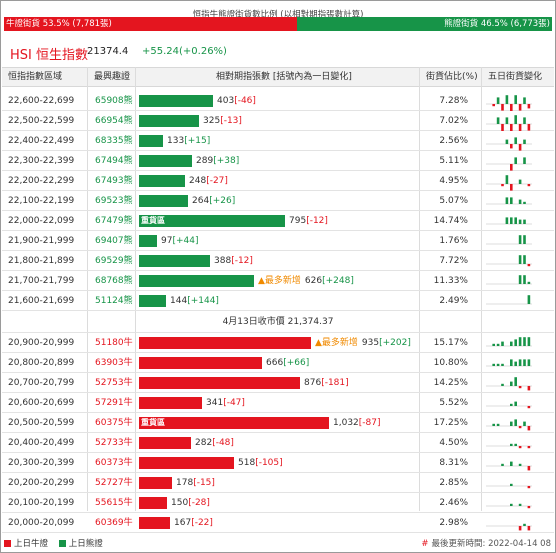 This screenshot has width=556, height=553. What do you see at coordinates (114, 463) in the screenshot?
I see `warrant-code-link: 60373牛` at bounding box center [114, 463].